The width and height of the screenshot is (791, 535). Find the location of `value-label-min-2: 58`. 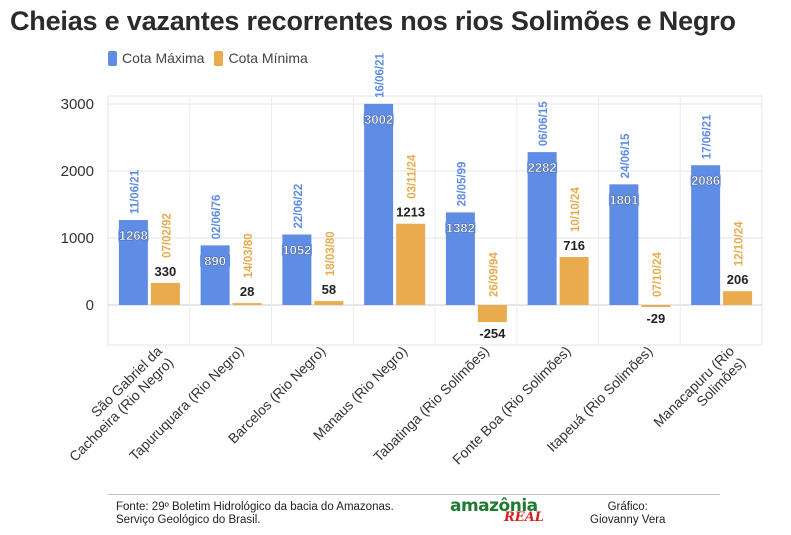

value-label-min-2: 58 is located at coordinates (329, 289).